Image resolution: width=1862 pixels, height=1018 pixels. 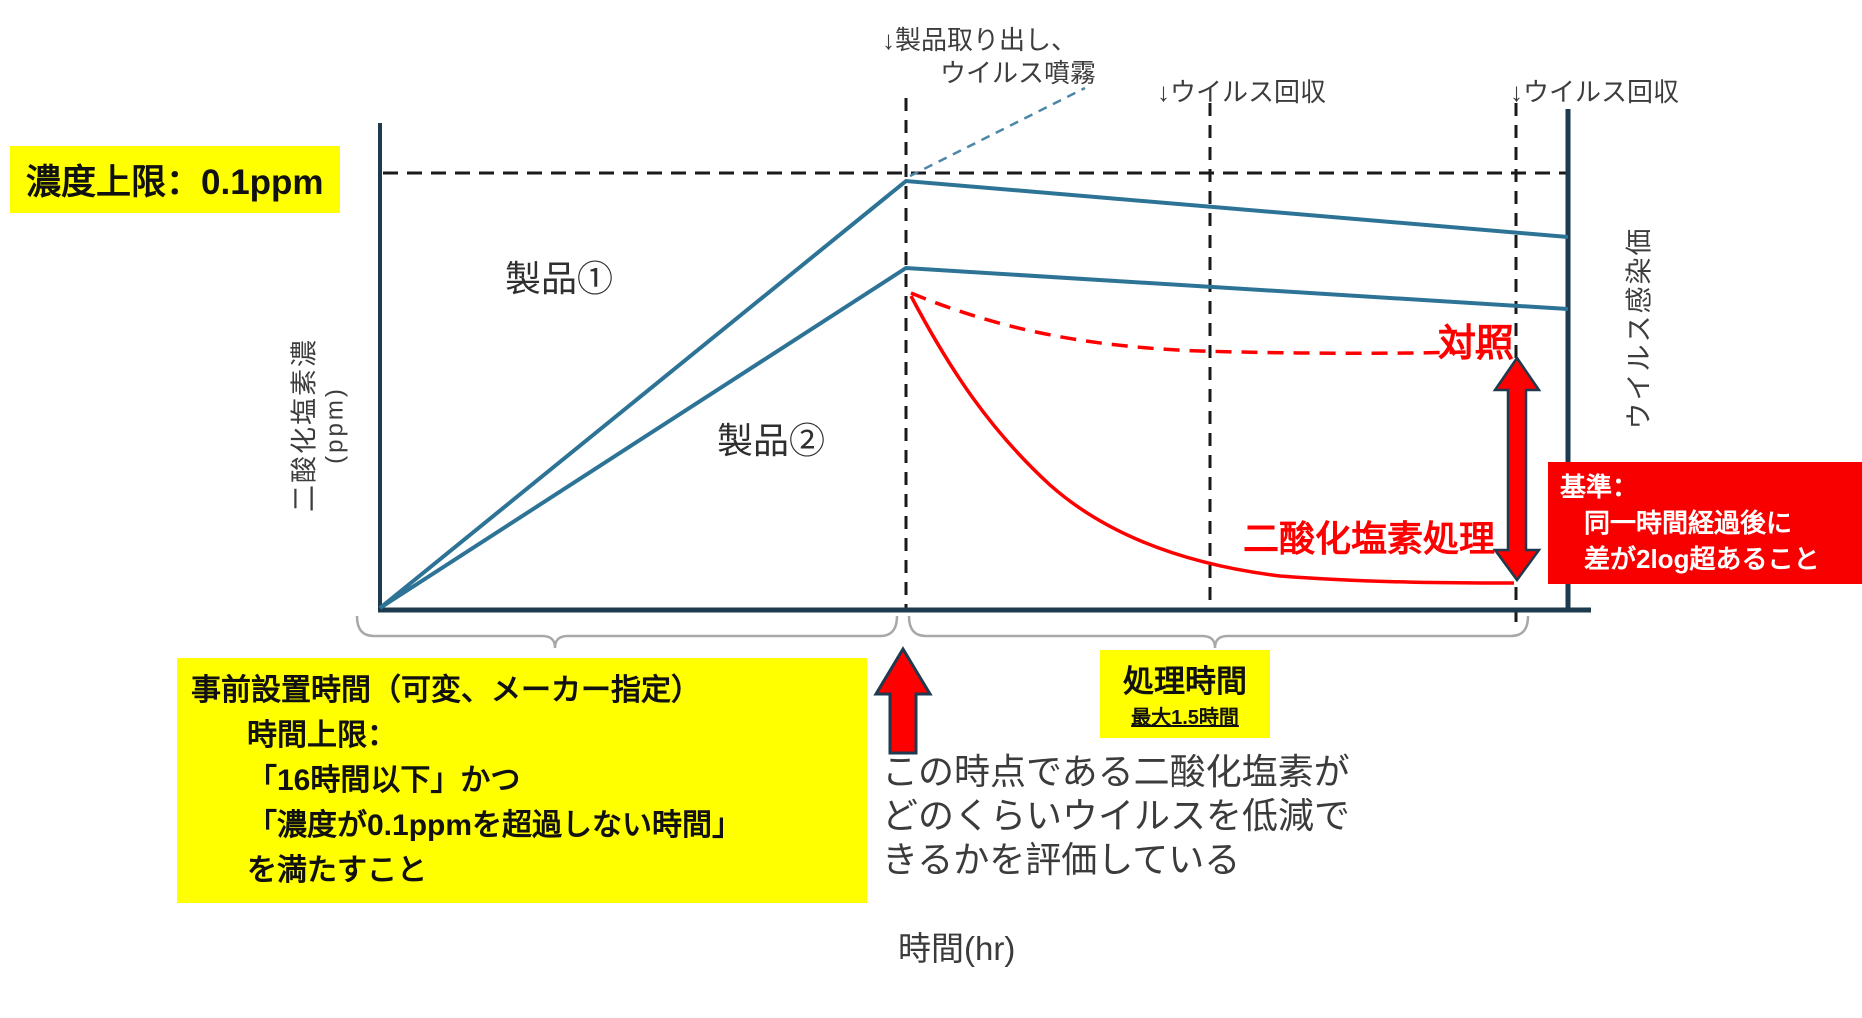 What do you see at coordinates (1185, 718) in the screenshot?
I see `treatment-time-subtitle: 最大1.5時間` at bounding box center [1185, 718].